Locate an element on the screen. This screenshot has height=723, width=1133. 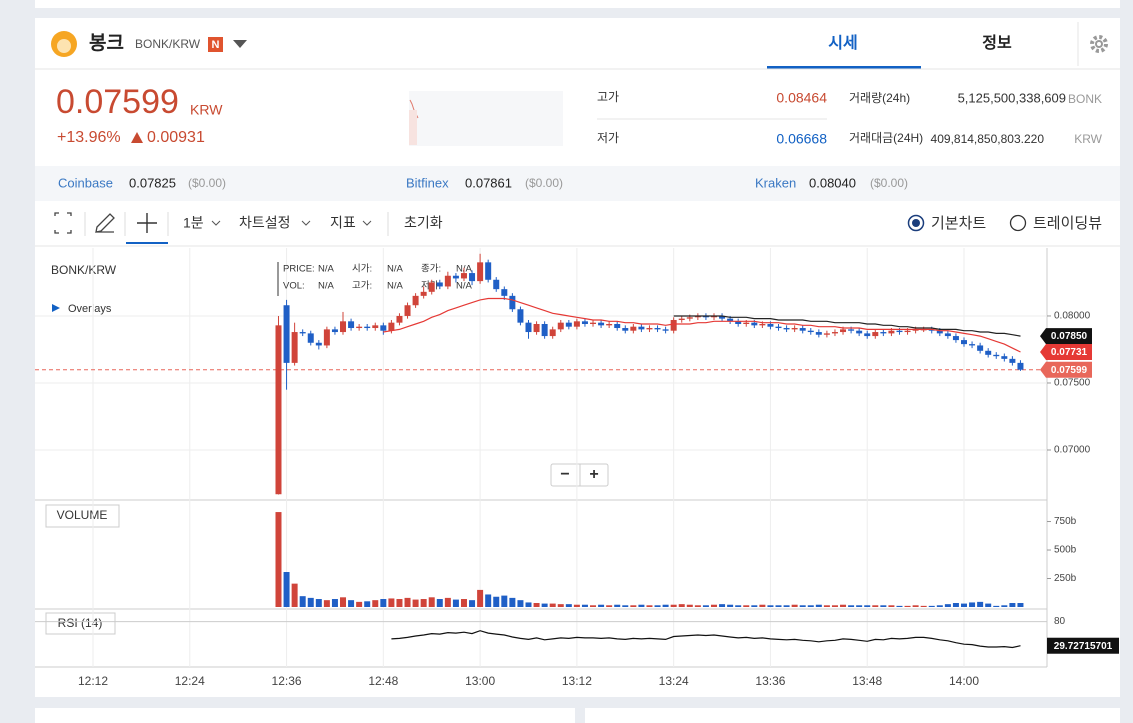
x-tick-label: 12:12 is located at coordinates (93, 681).